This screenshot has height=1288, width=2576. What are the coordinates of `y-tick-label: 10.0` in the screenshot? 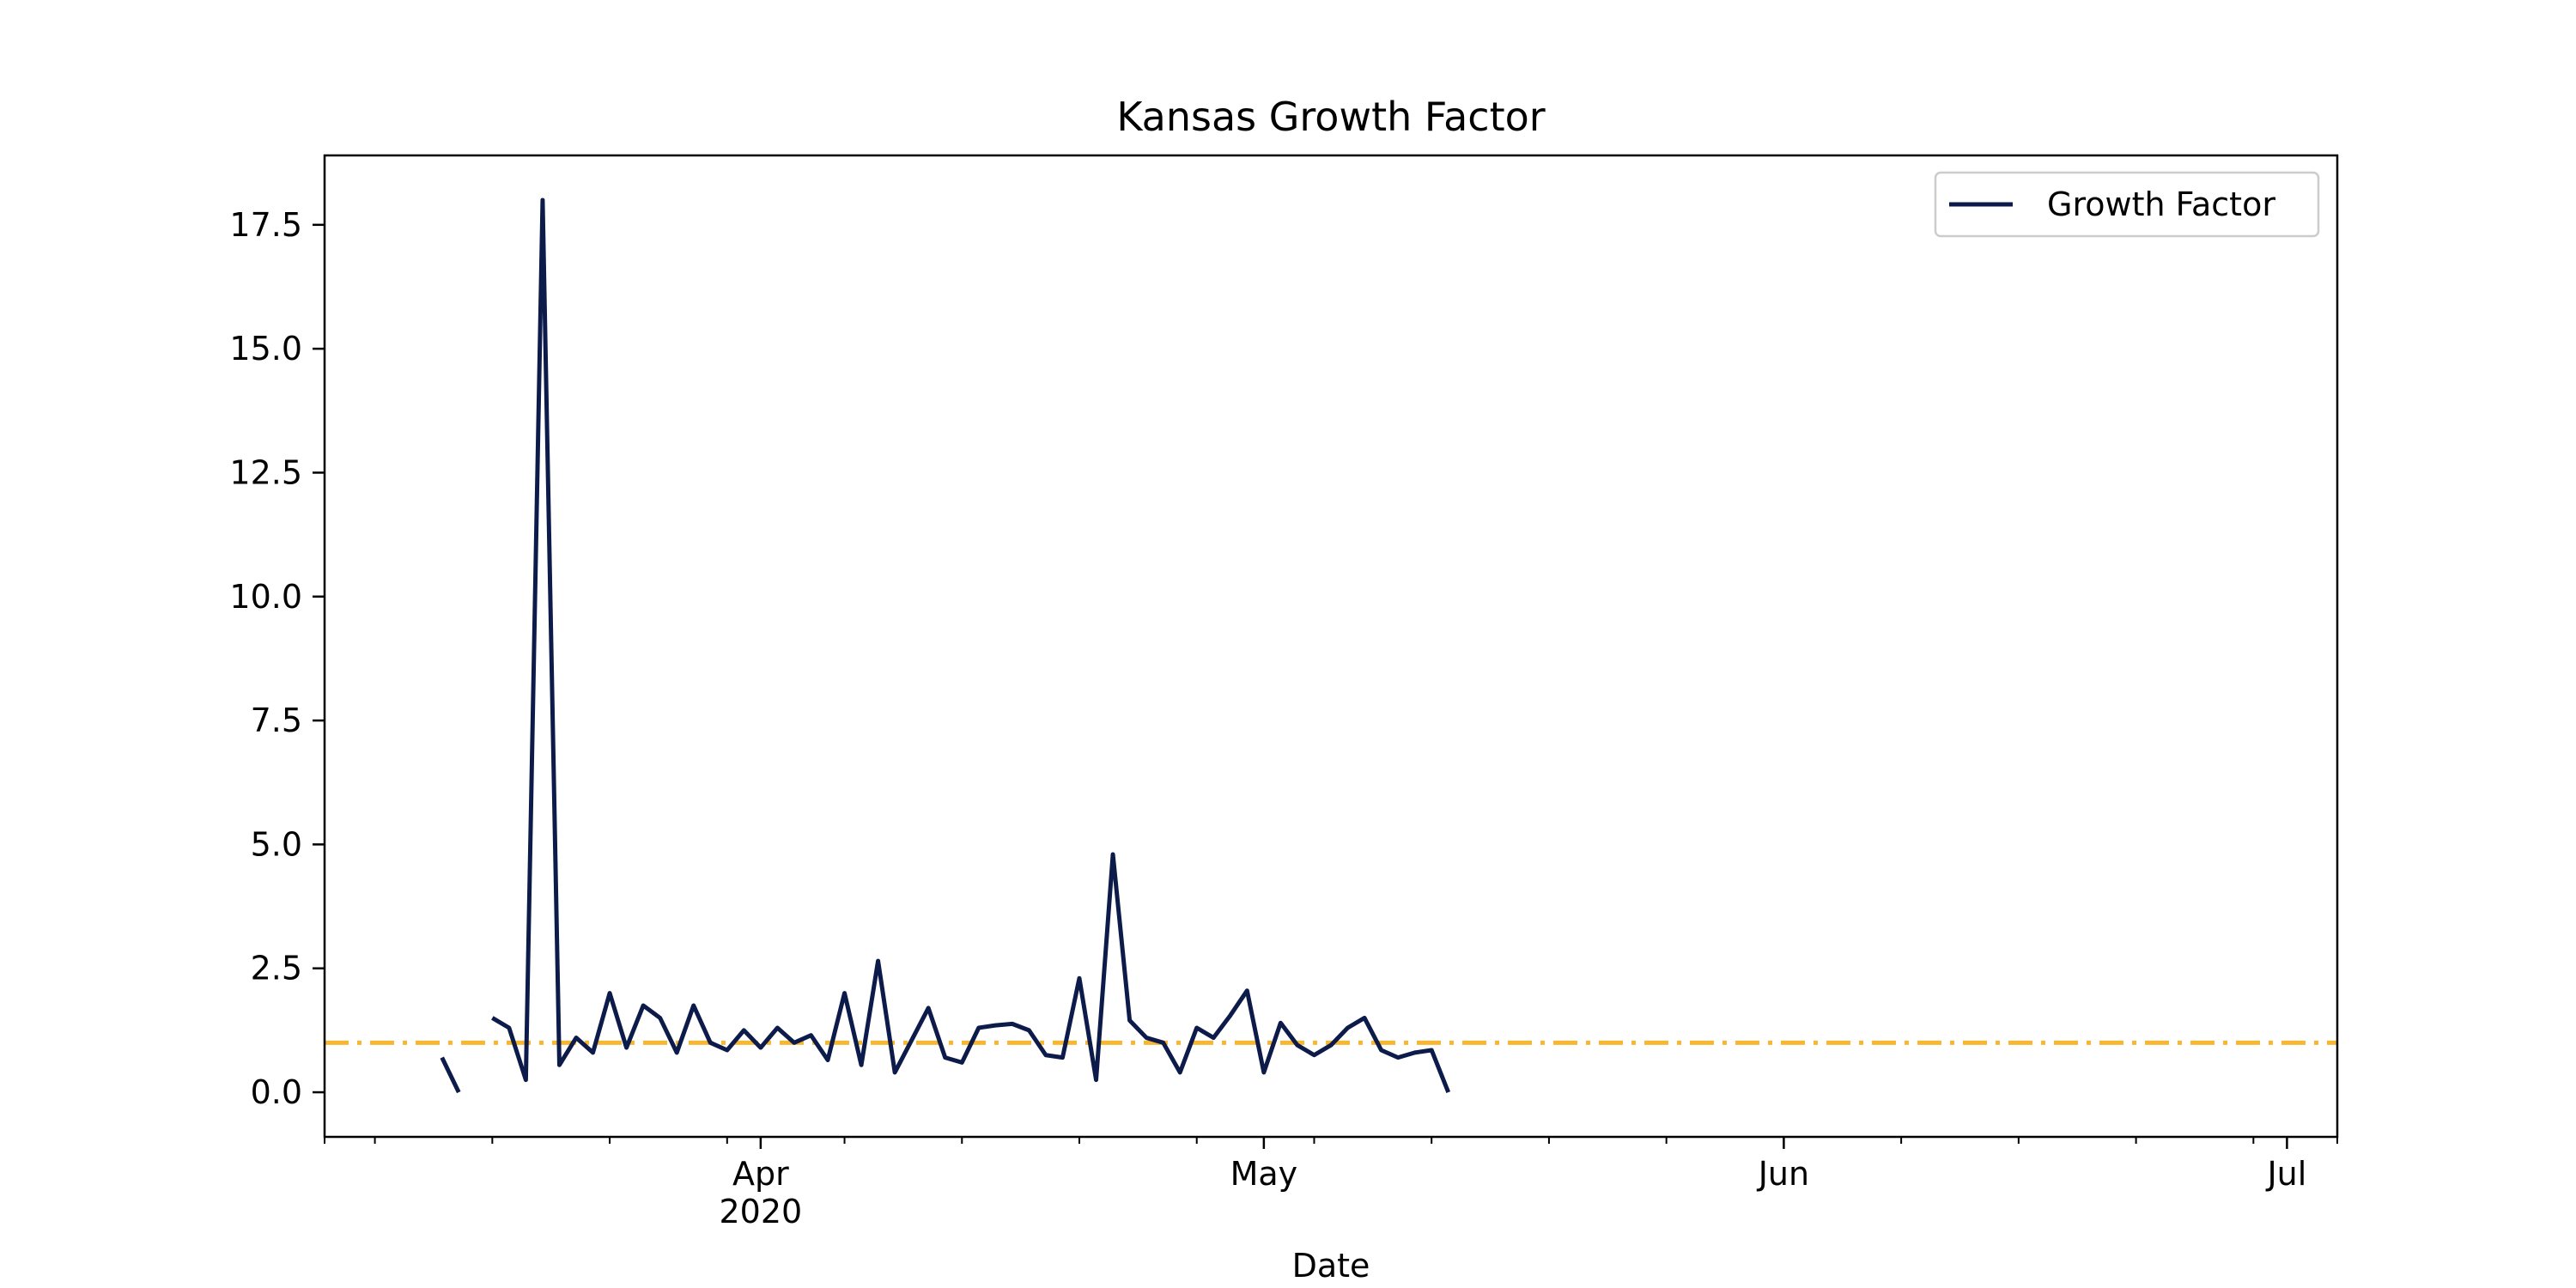 It's located at (265, 597).